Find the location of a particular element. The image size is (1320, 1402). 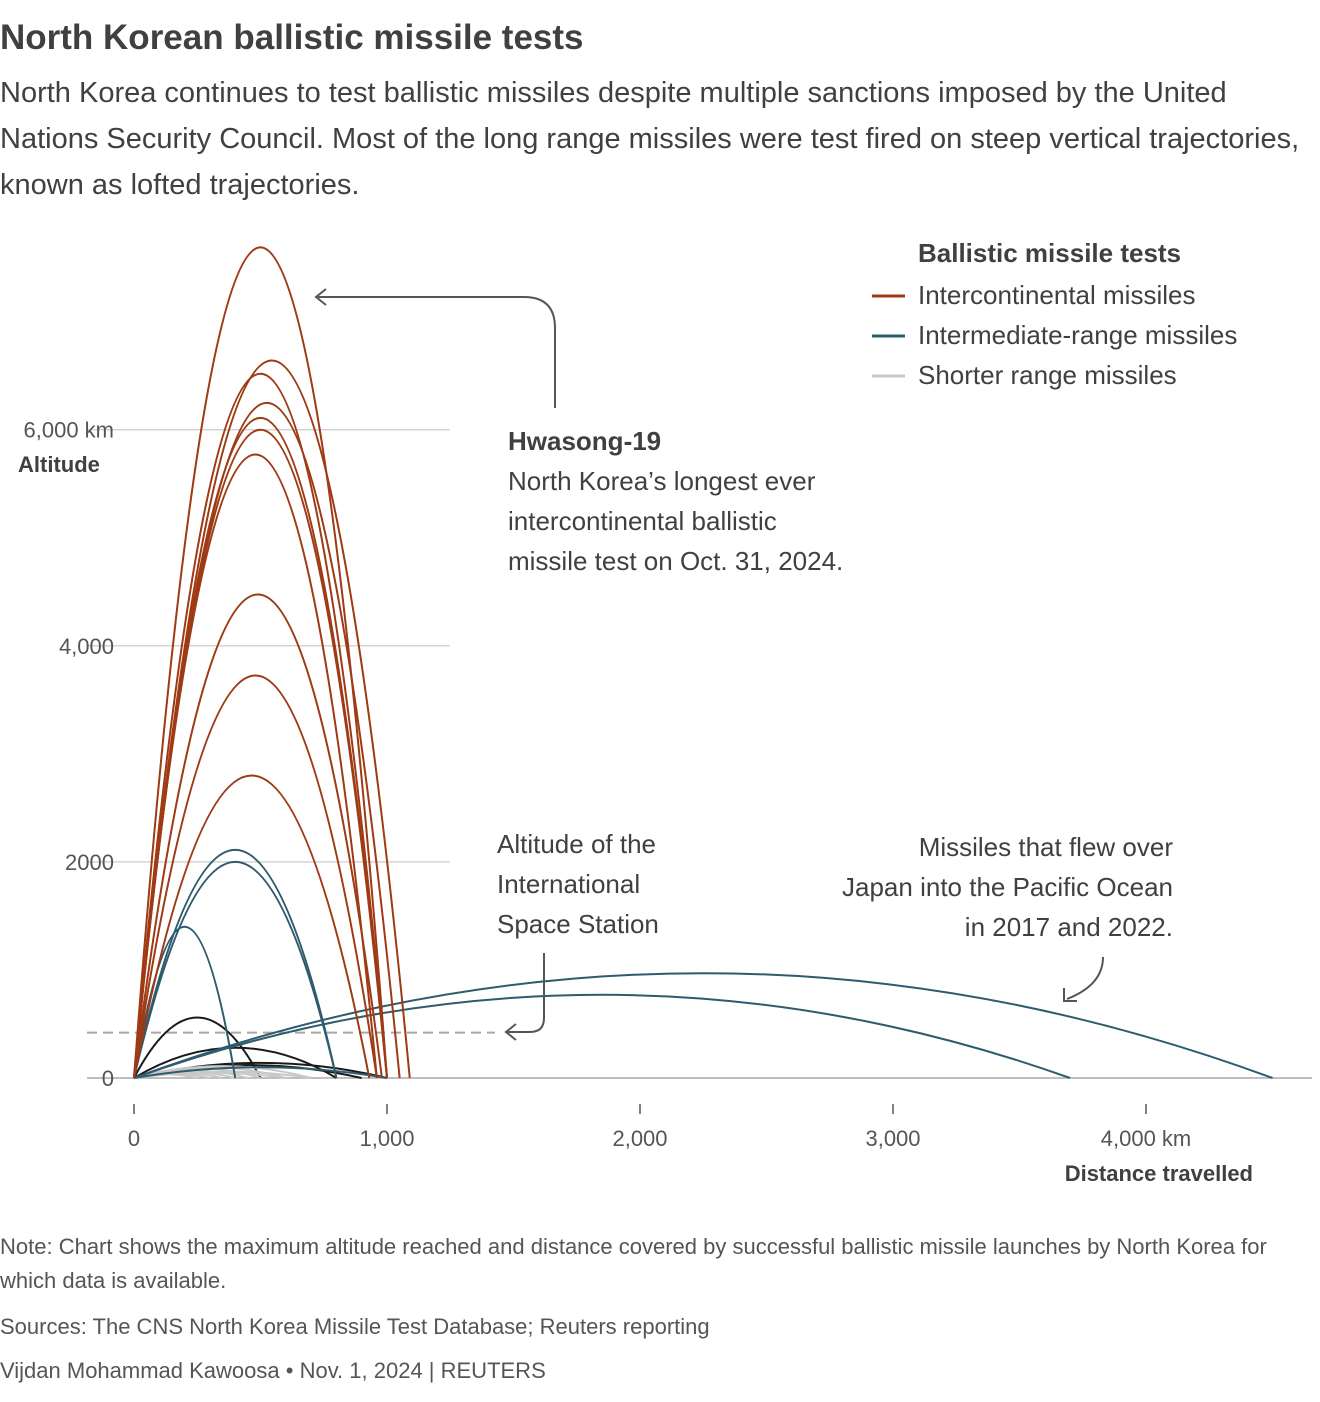

hwasong-annotation-line: North Korea’s longest ever is located at coordinates (662, 481).